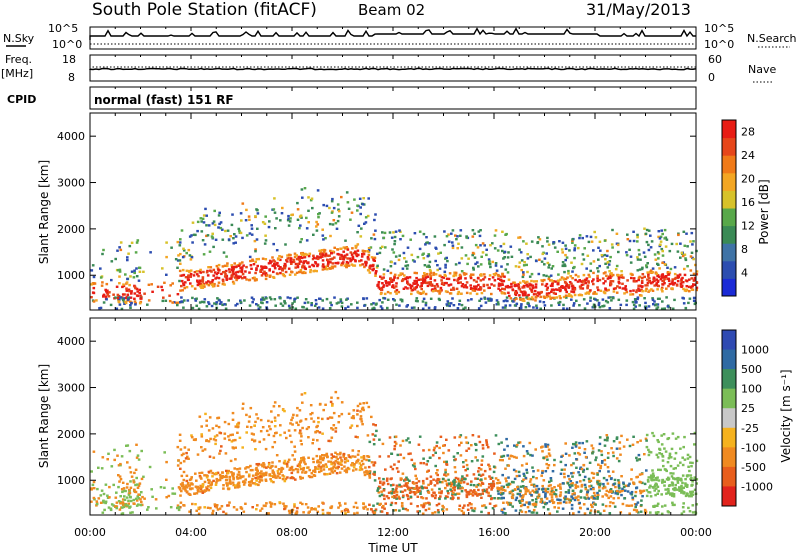 Image resolution: width=800 pixels, height=554 pixels. I want to click on beam-label: Beam 02, so click(391, 10).